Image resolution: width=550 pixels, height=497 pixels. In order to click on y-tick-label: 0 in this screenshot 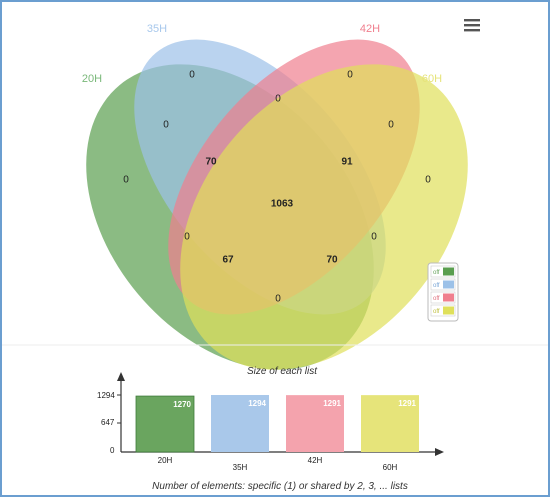, I will do `click(112, 450)`.